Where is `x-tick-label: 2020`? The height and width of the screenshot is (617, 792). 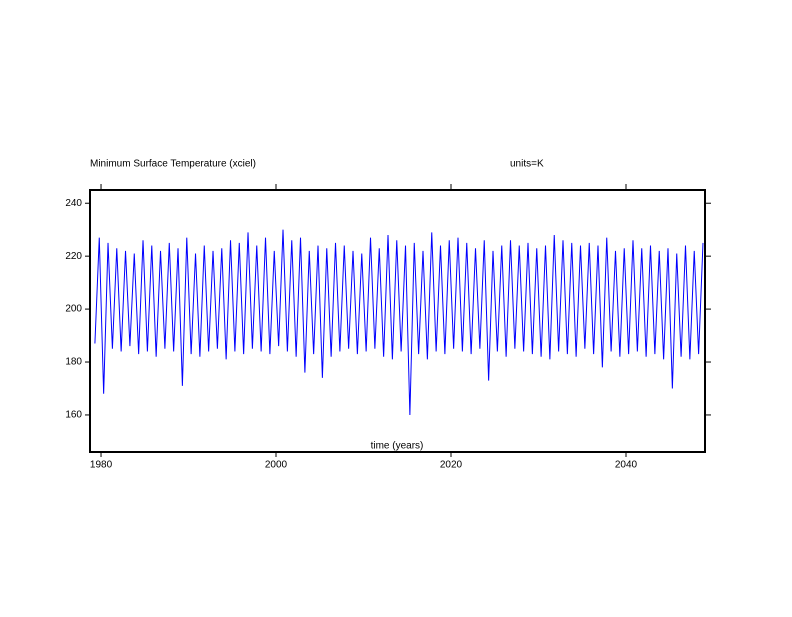
x-tick-label: 2020 is located at coordinates (451, 465).